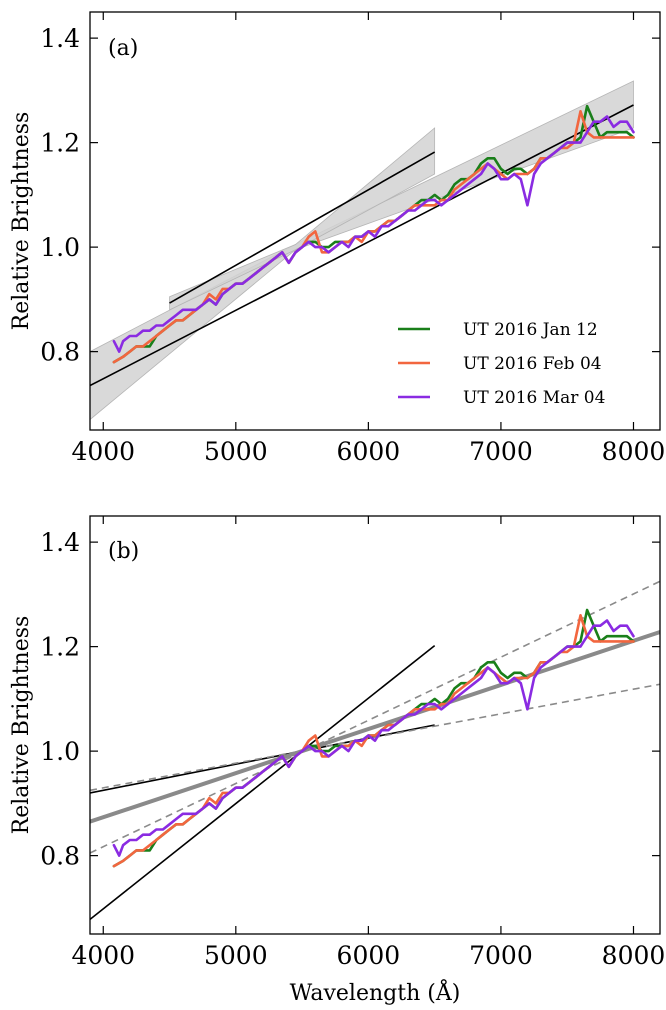  Describe the element at coordinates (532, 364) in the screenshot. I see `legend-label-feb: UT 2016 Feb 04` at that location.